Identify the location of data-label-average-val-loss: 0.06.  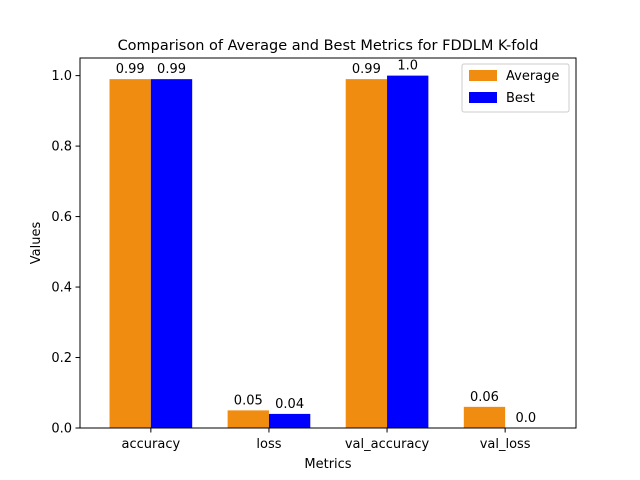
(484, 397).